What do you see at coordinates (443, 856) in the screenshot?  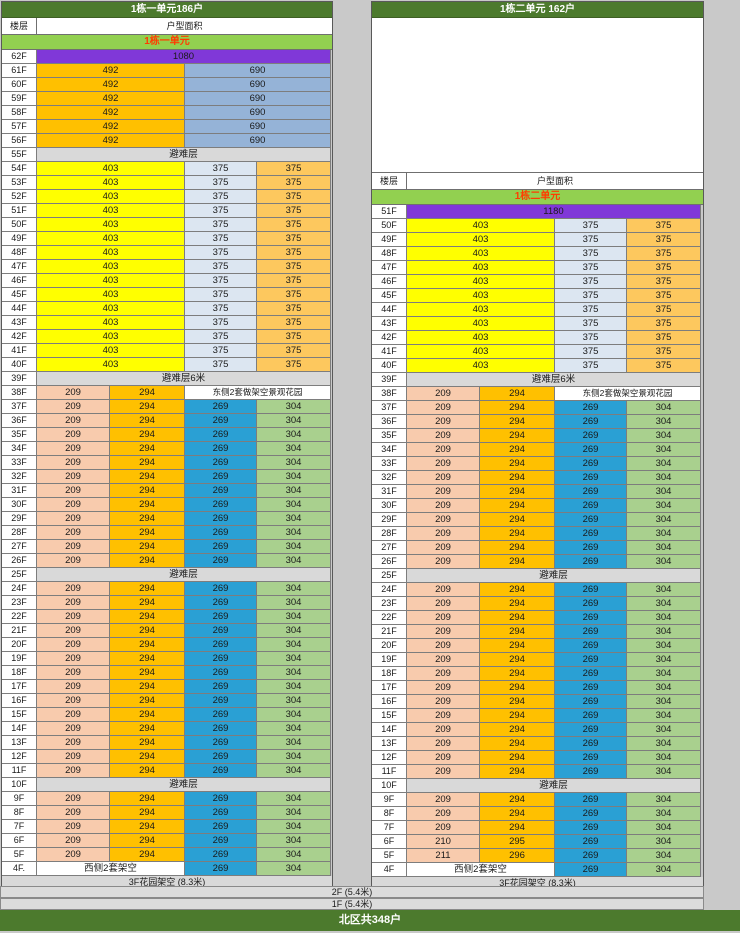 I see `area-cell: 211` at bounding box center [443, 856].